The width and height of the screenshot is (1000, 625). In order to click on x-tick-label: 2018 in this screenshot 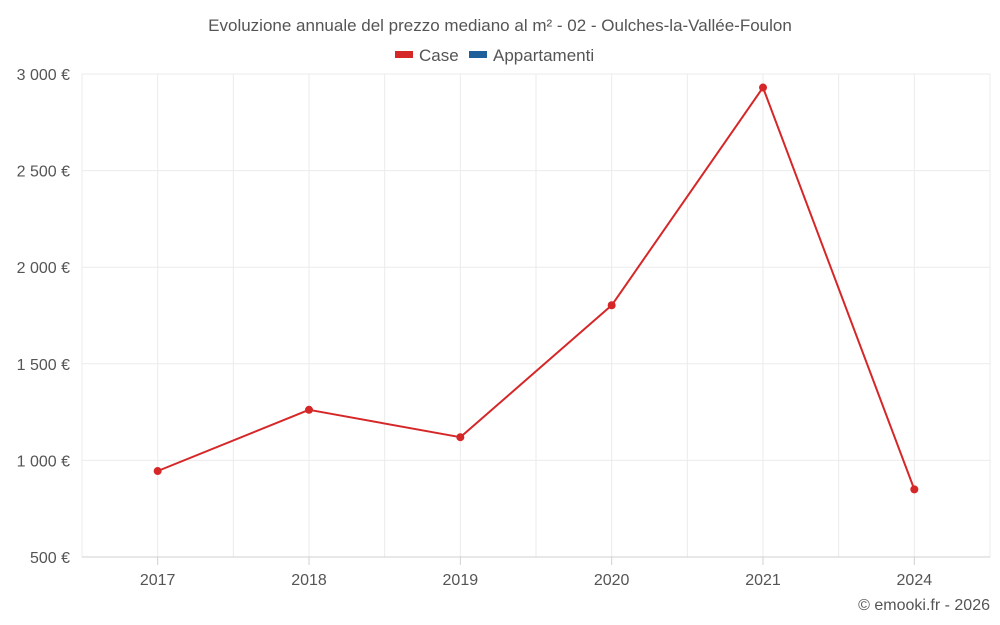, I will do `click(309, 580)`.